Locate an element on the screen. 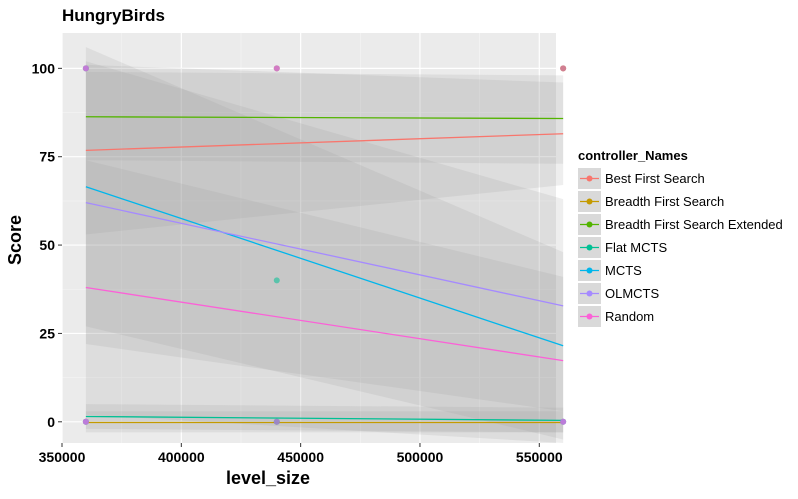 Image resolution: width=798 pixels, height=499 pixels. y-tick-label: 0 is located at coordinates (51, 422).